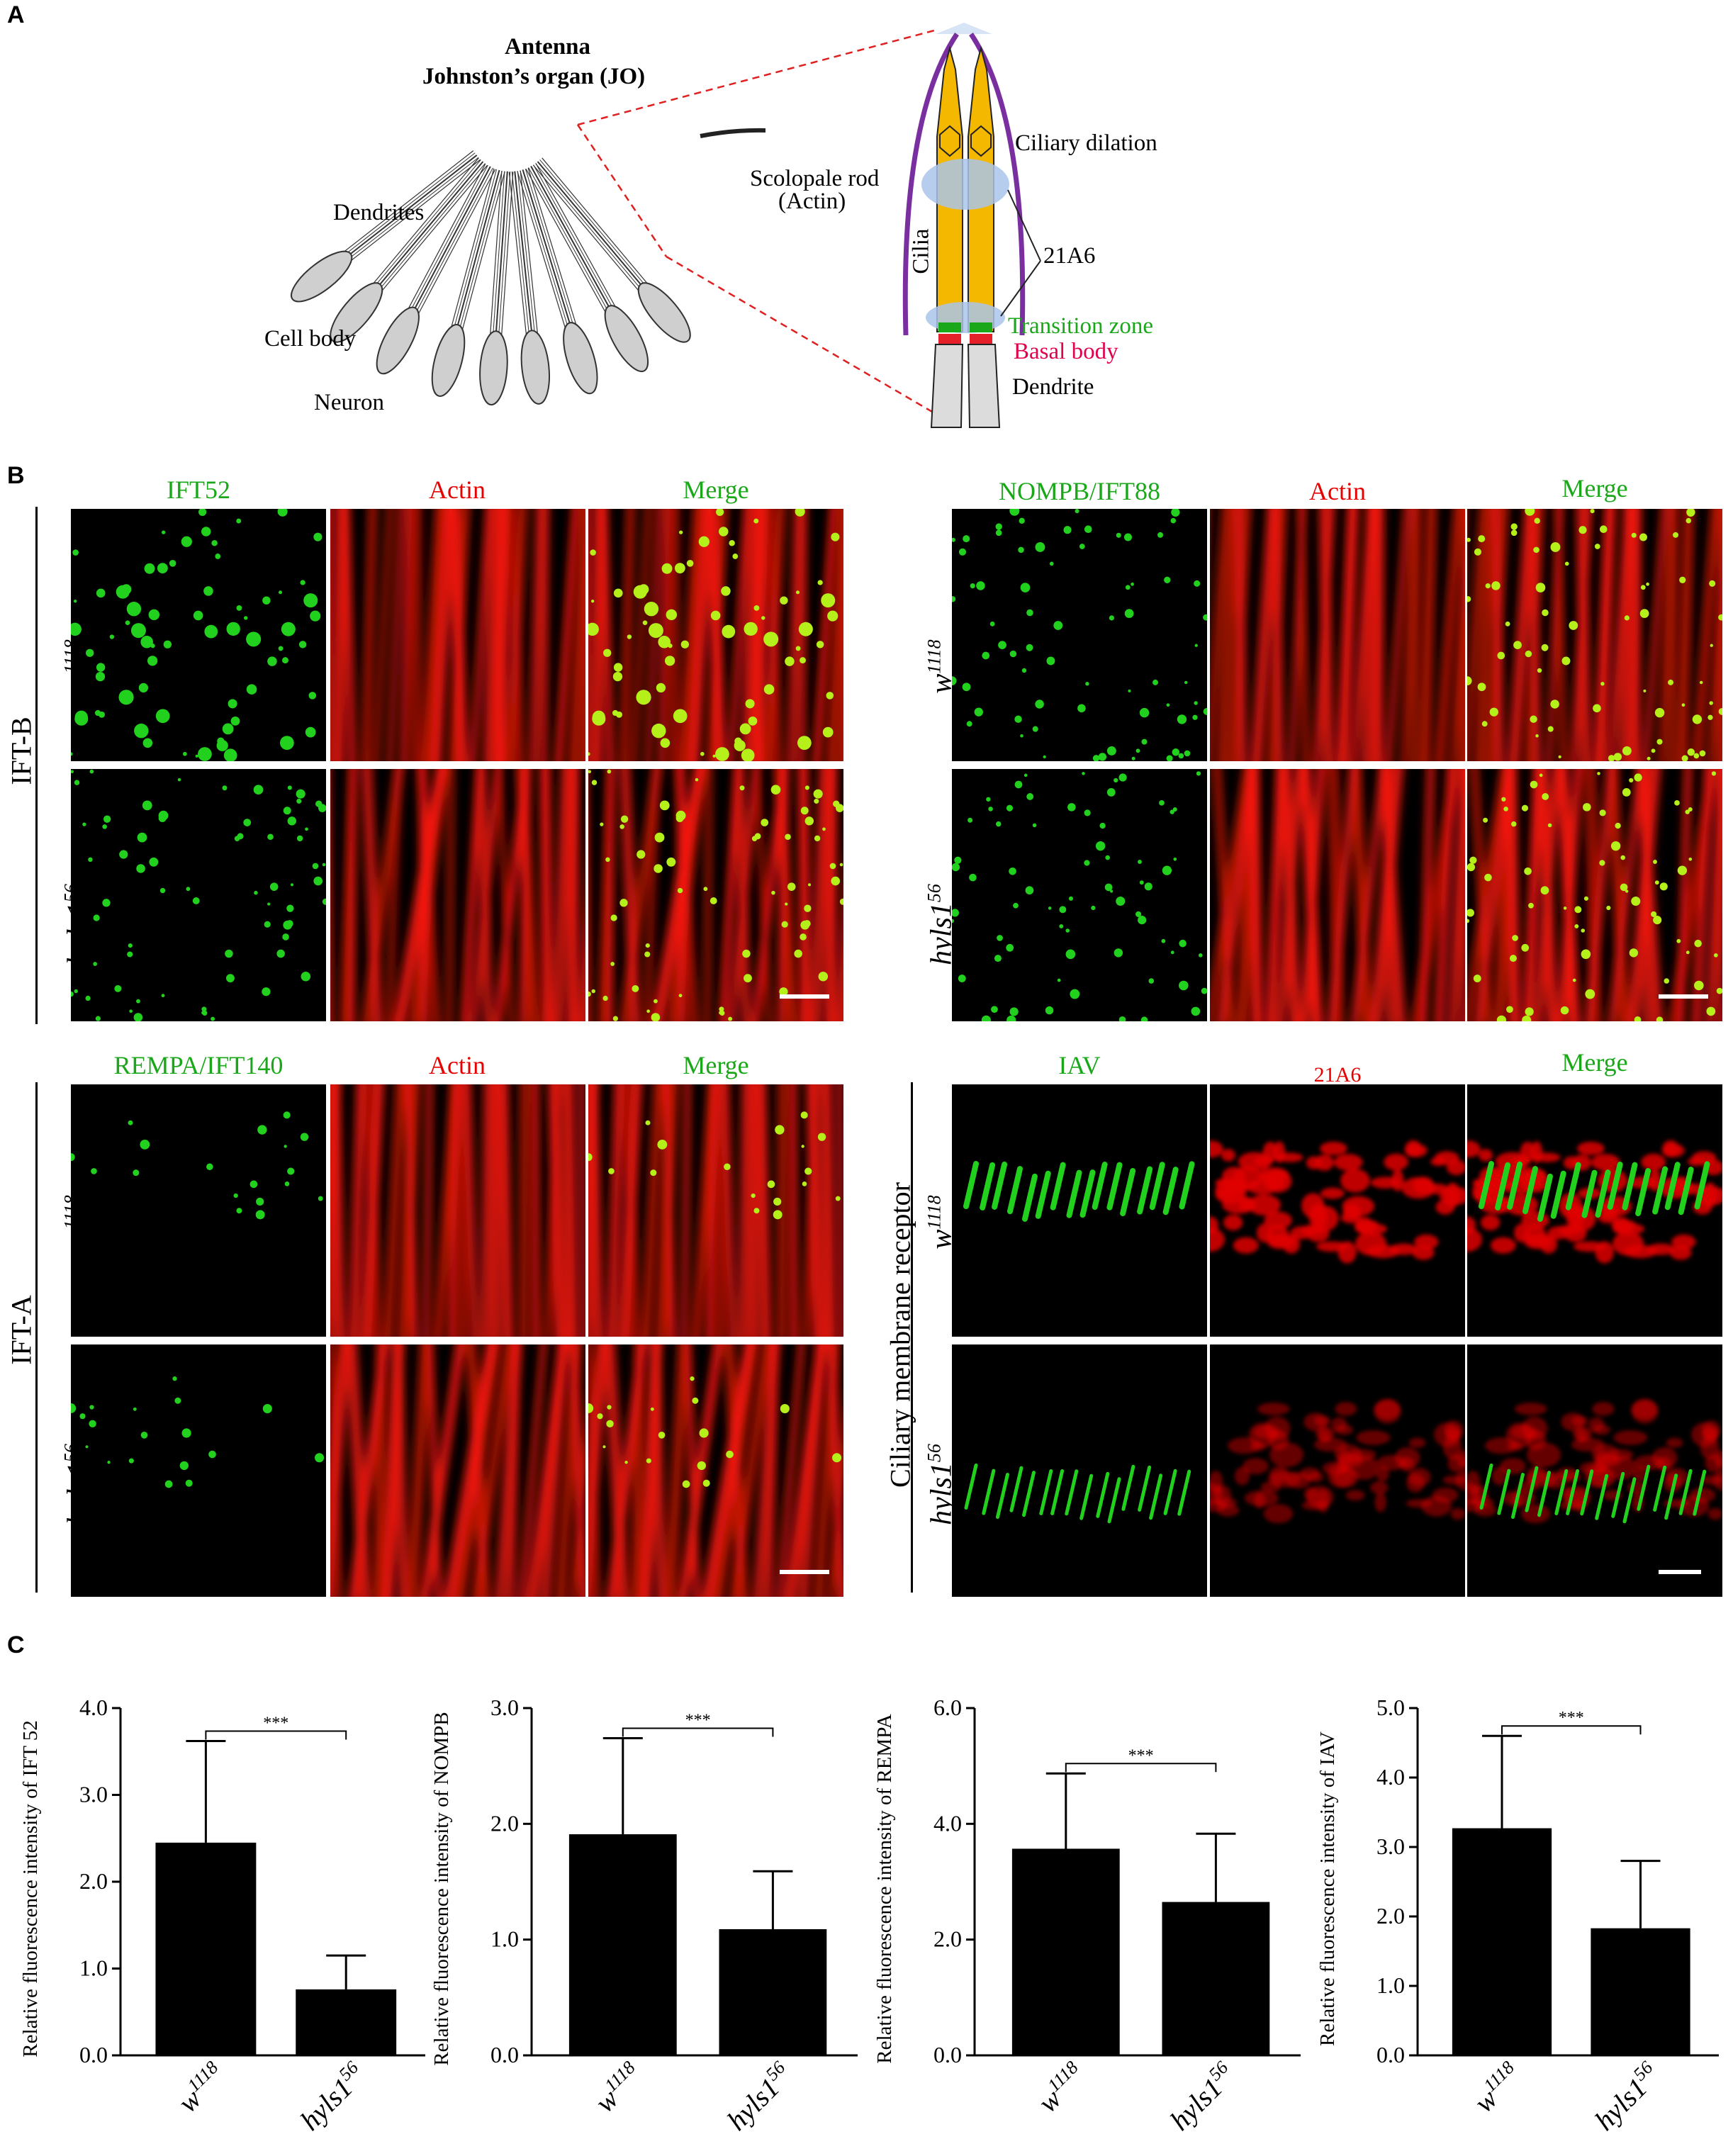 This screenshot has width=1733, height=2156. I want to click on q2-col1-title: NOMPB/IFT88, so click(1079, 491).